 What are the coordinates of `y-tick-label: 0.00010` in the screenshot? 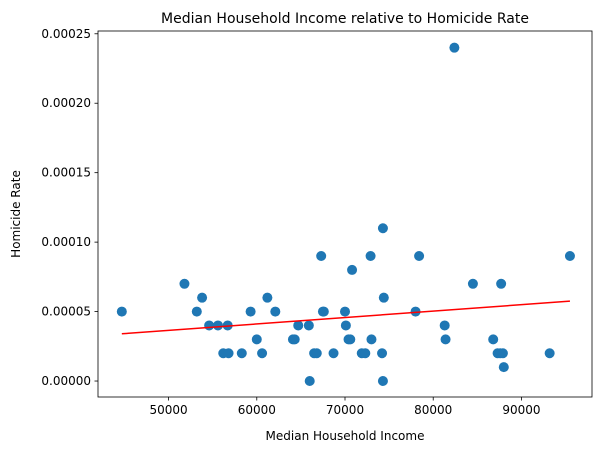 It's located at (66, 242).